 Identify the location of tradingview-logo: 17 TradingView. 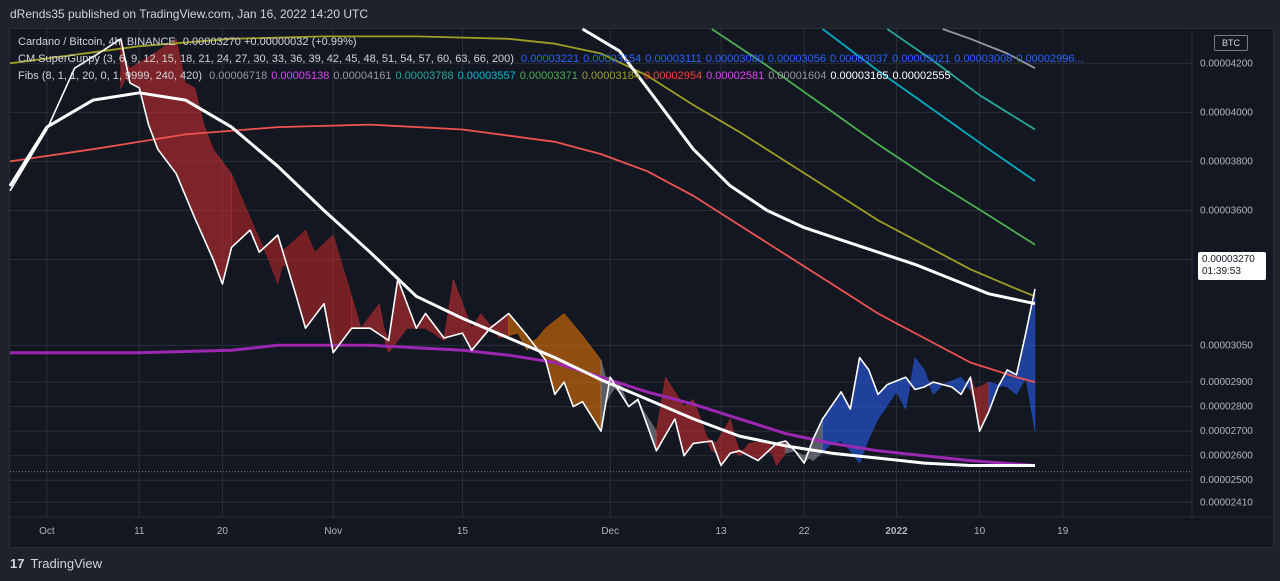
(56, 563).